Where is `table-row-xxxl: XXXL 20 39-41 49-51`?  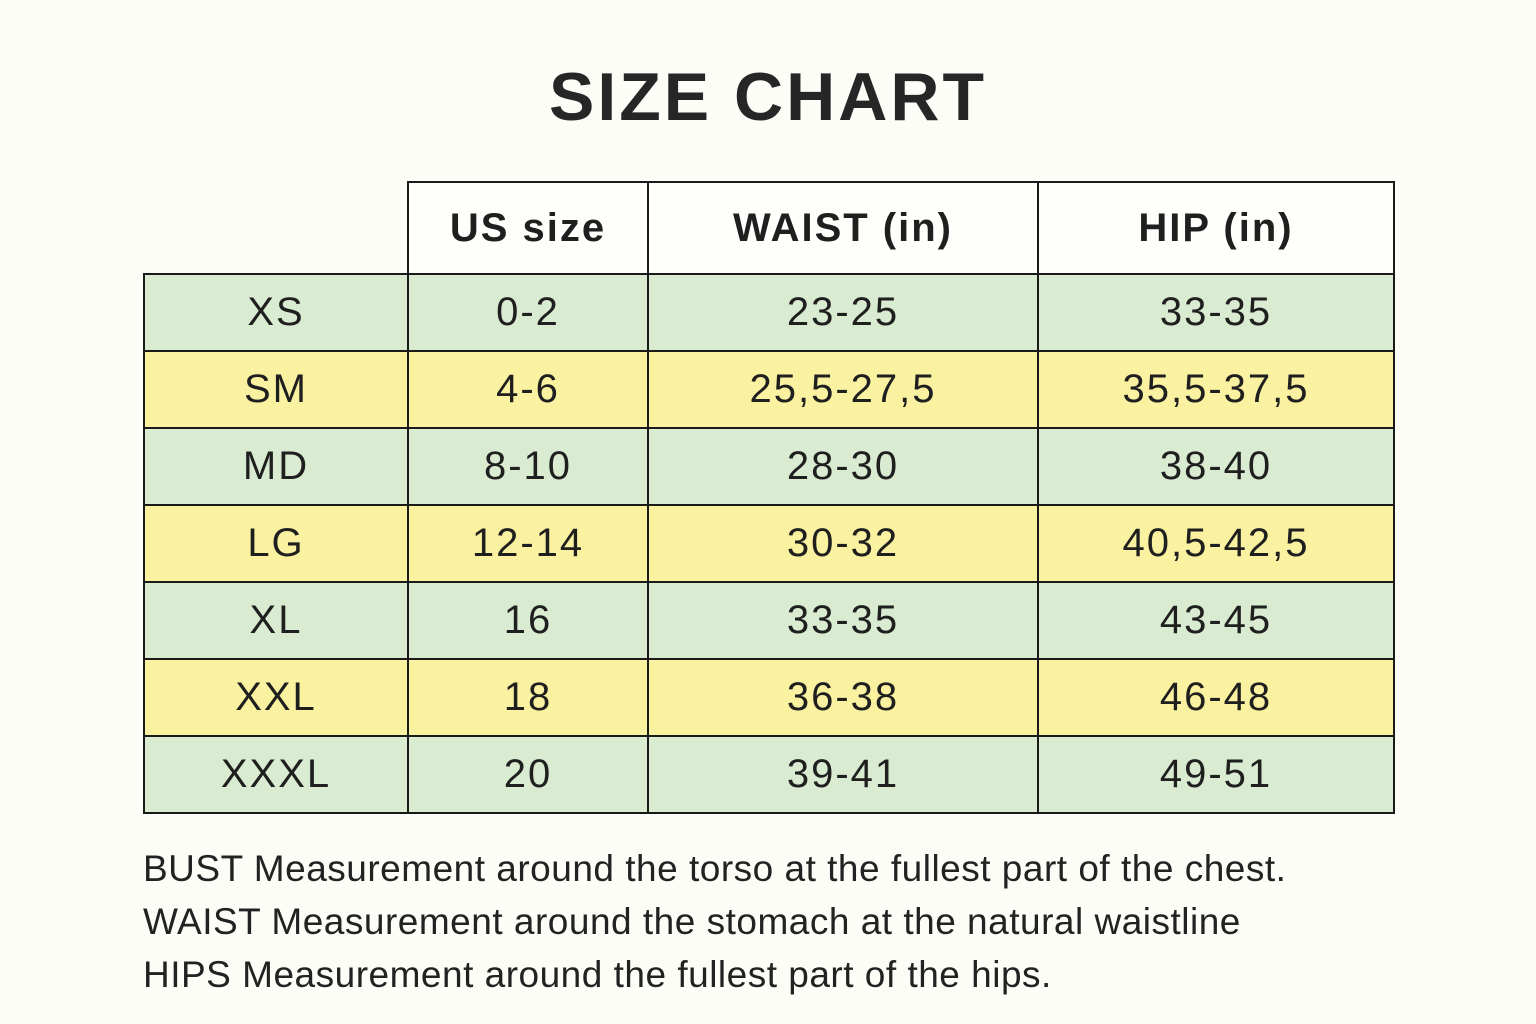
table-row-xxxl: XXXL 20 39-41 49-51 is located at coordinates (769, 774).